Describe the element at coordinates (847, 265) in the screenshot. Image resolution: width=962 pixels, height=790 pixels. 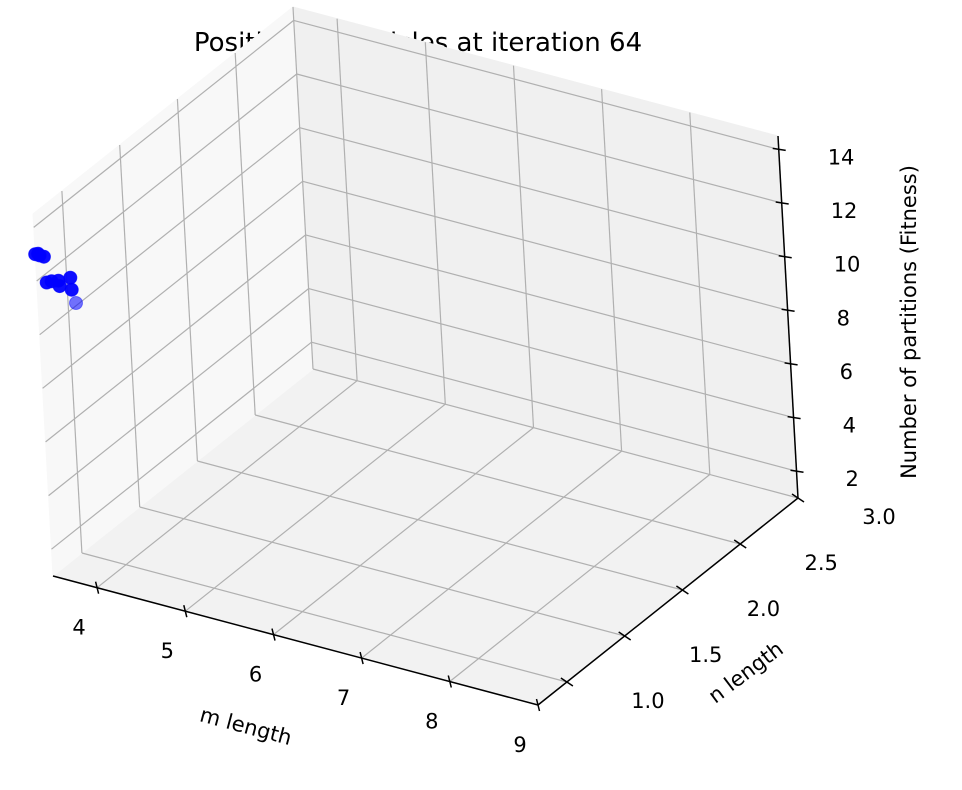
I see `z-tick-label: 10` at that location.